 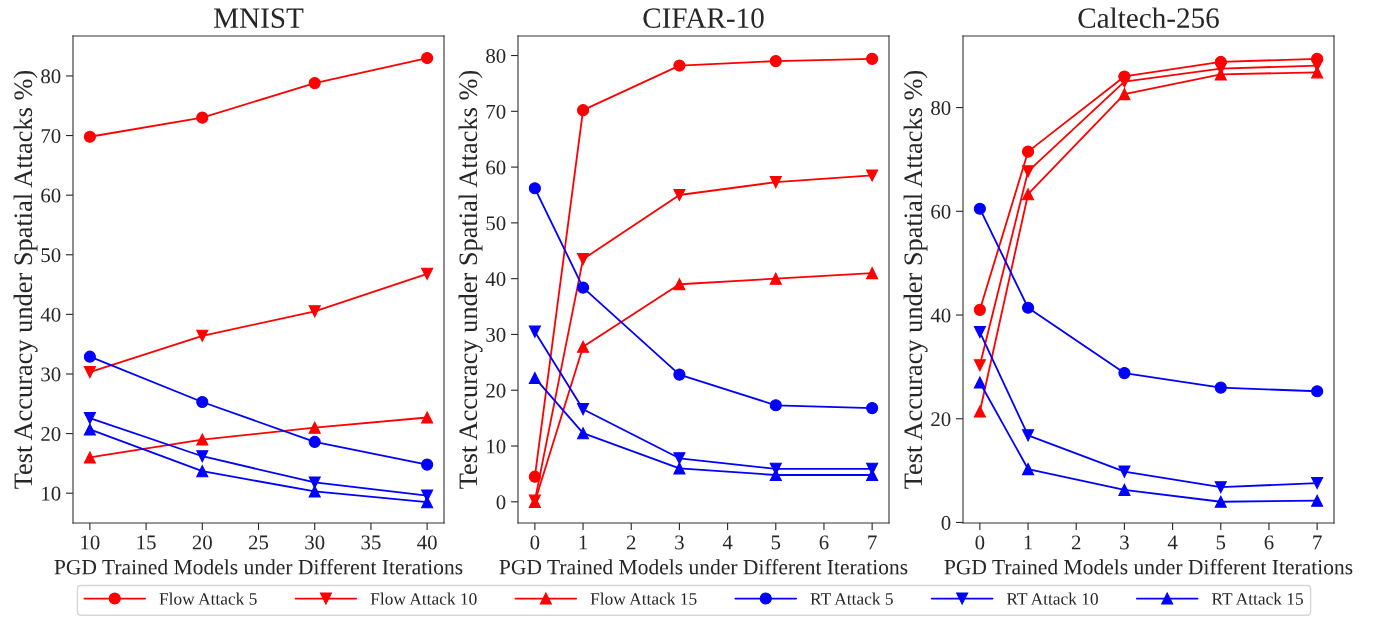 What do you see at coordinates (427, 542) in the screenshot?
I see `x-tick-label: 40` at bounding box center [427, 542].